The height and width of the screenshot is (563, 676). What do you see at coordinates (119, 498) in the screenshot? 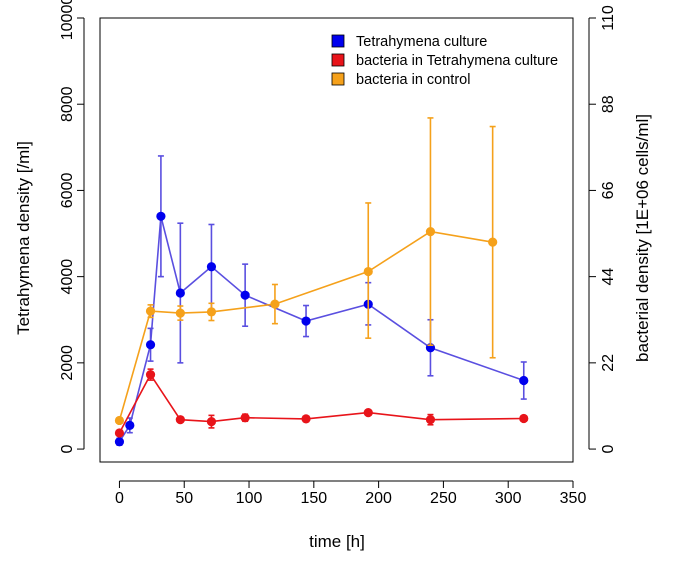
I see `x-tick-label: 0` at bounding box center [119, 498].